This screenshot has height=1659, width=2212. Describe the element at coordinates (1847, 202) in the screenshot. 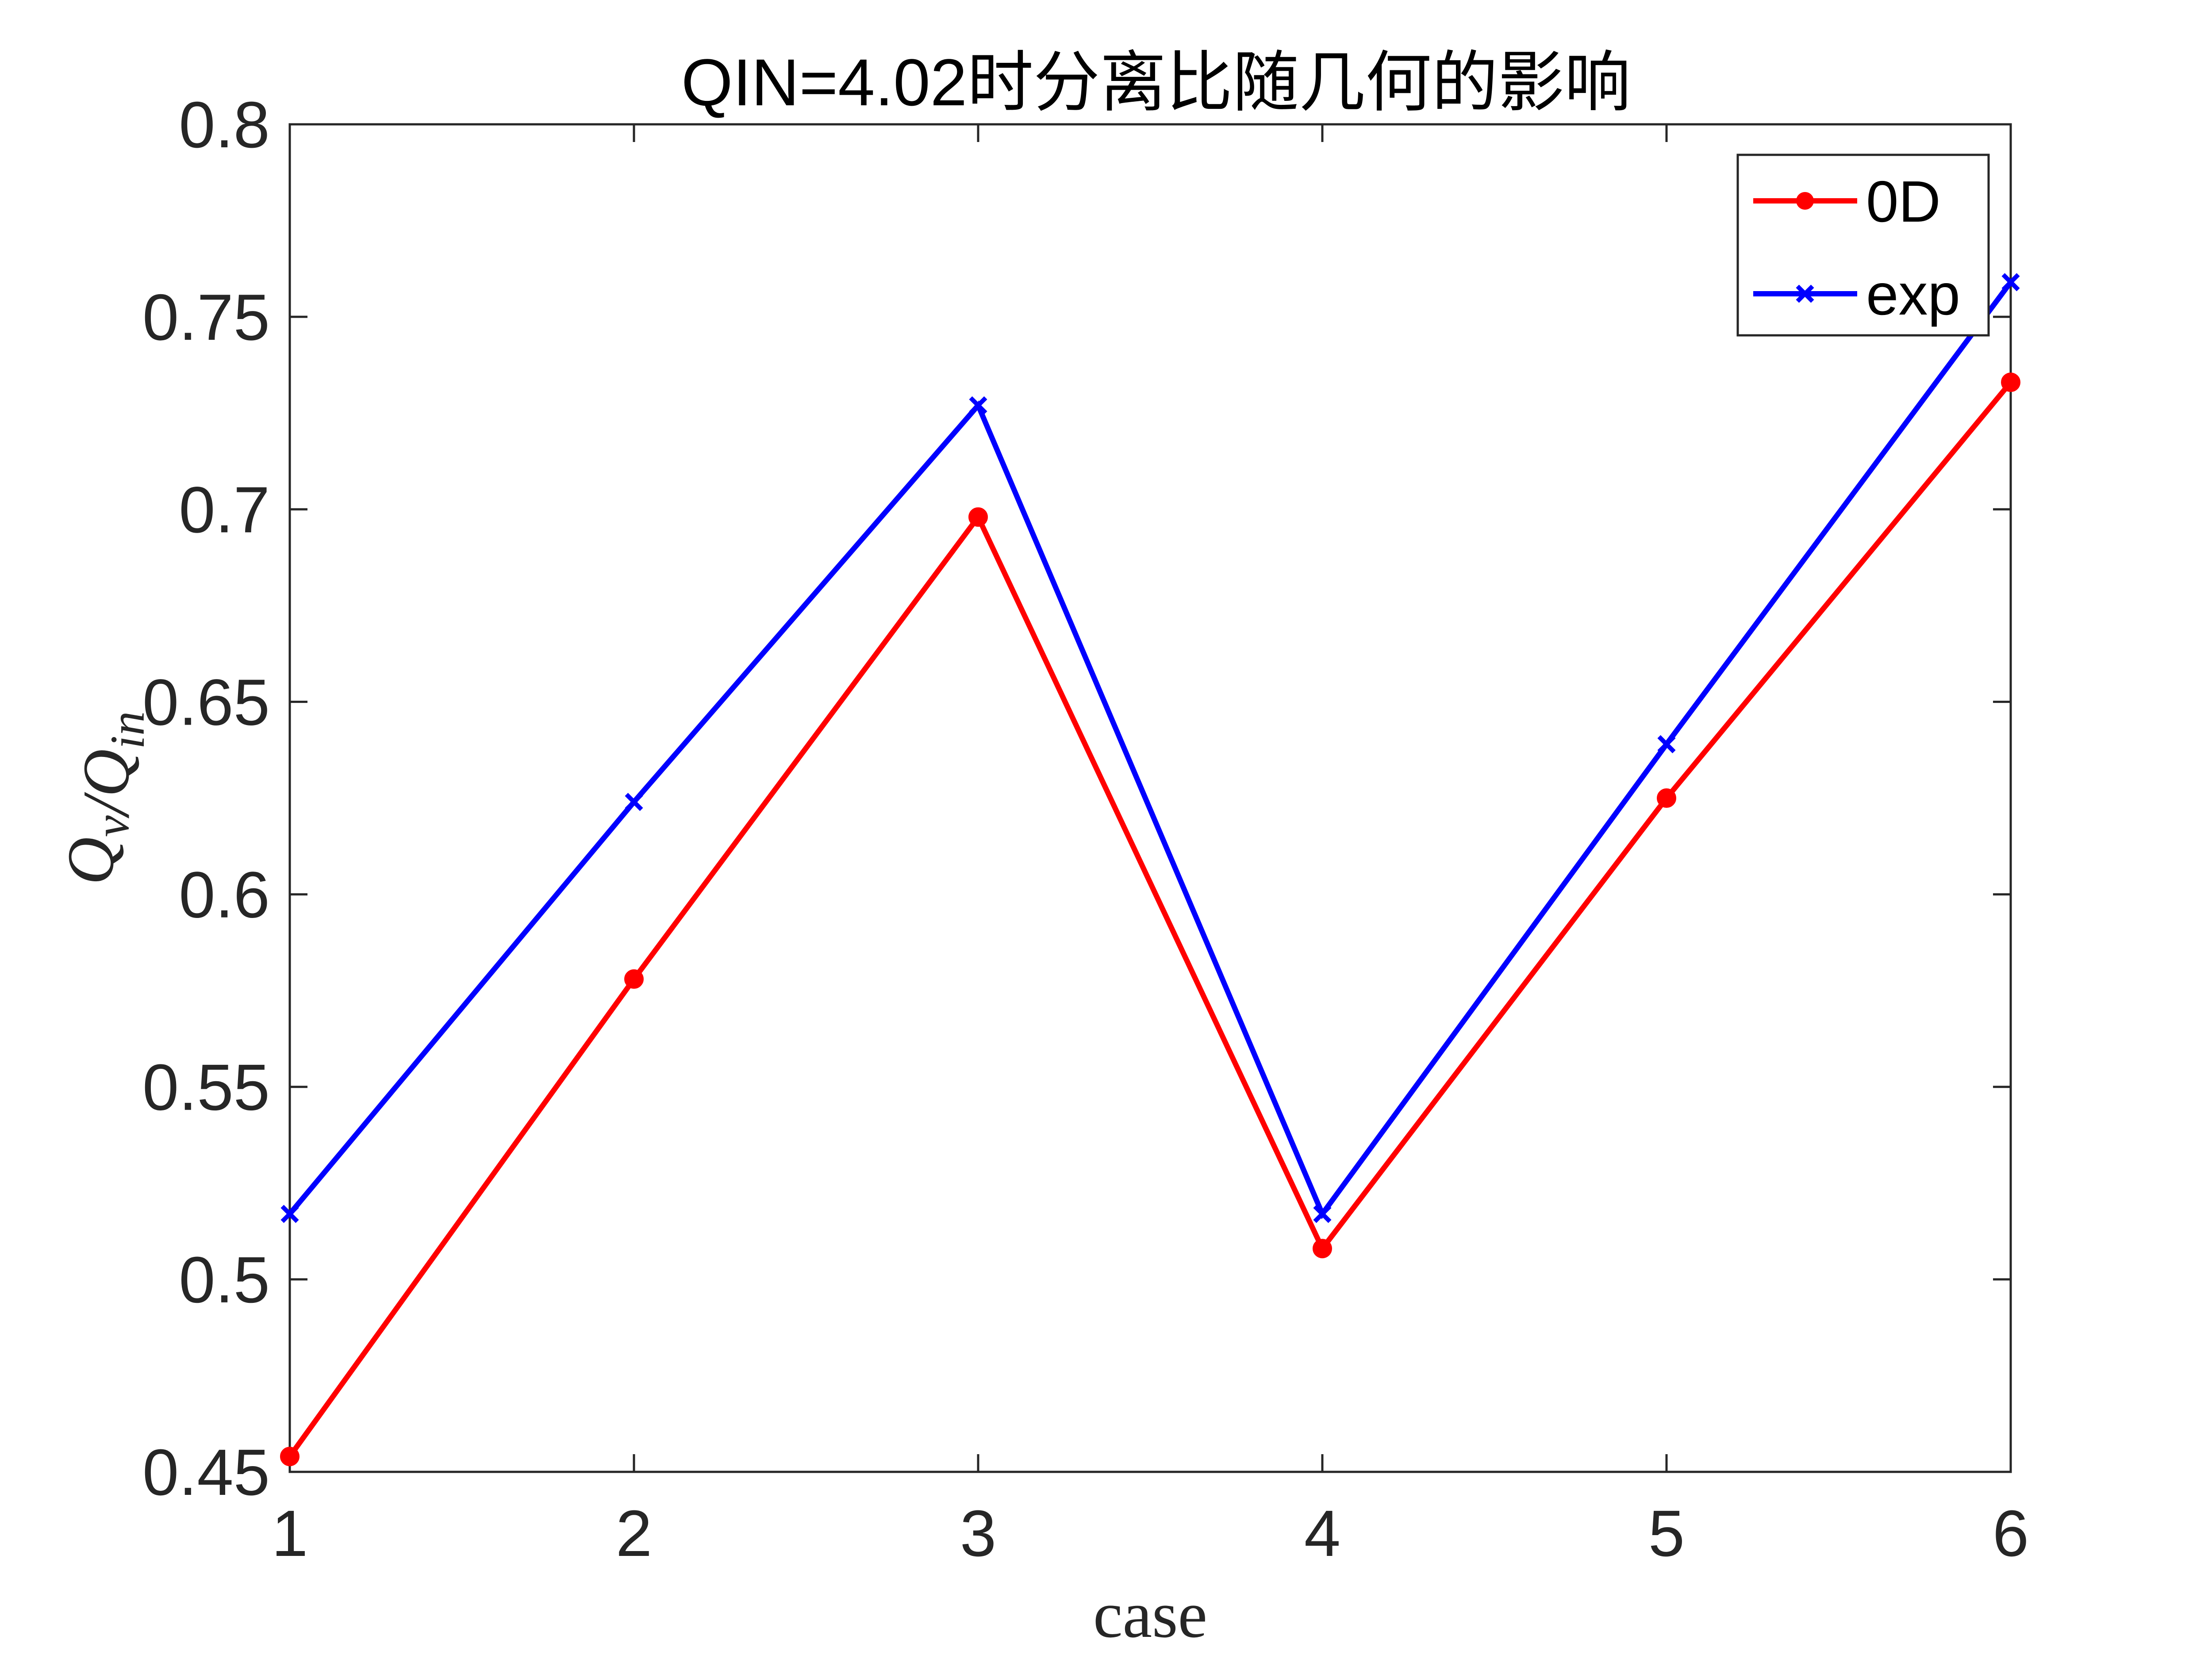

I see `legend-item-0D: 0D` at that location.